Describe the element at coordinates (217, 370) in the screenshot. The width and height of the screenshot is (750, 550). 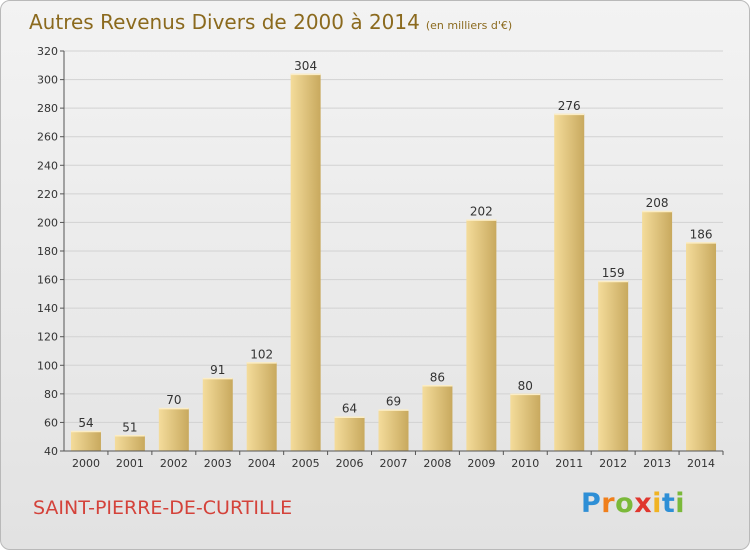
I see `data-label: 91` at that location.